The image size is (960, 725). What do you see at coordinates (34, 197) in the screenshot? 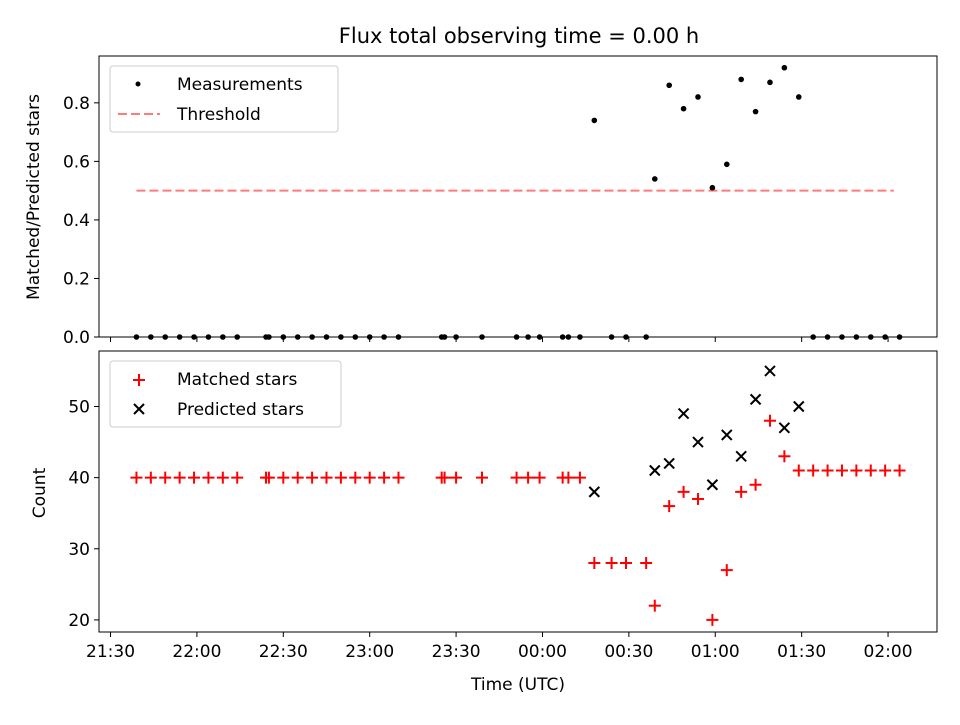
I see `ratio-y-axis-label: Matched/Predicted stars` at bounding box center [34, 197].